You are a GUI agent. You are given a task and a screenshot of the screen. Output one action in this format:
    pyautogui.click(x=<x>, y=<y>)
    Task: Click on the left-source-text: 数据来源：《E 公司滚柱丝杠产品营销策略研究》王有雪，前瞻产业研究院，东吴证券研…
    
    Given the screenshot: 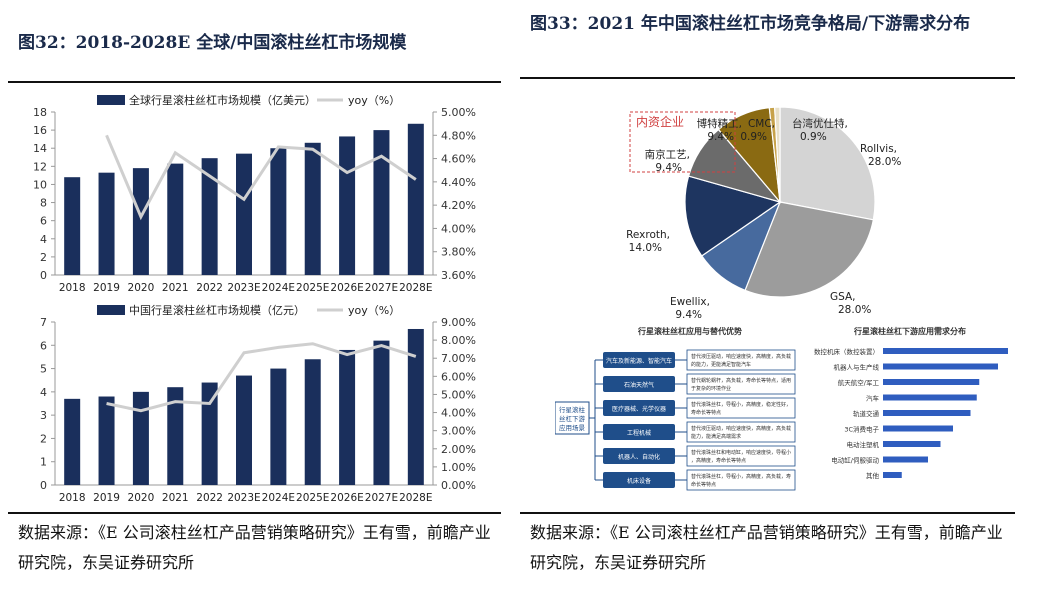 What is the action you would take?
    pyautogui.click(x=254, y=547)
    